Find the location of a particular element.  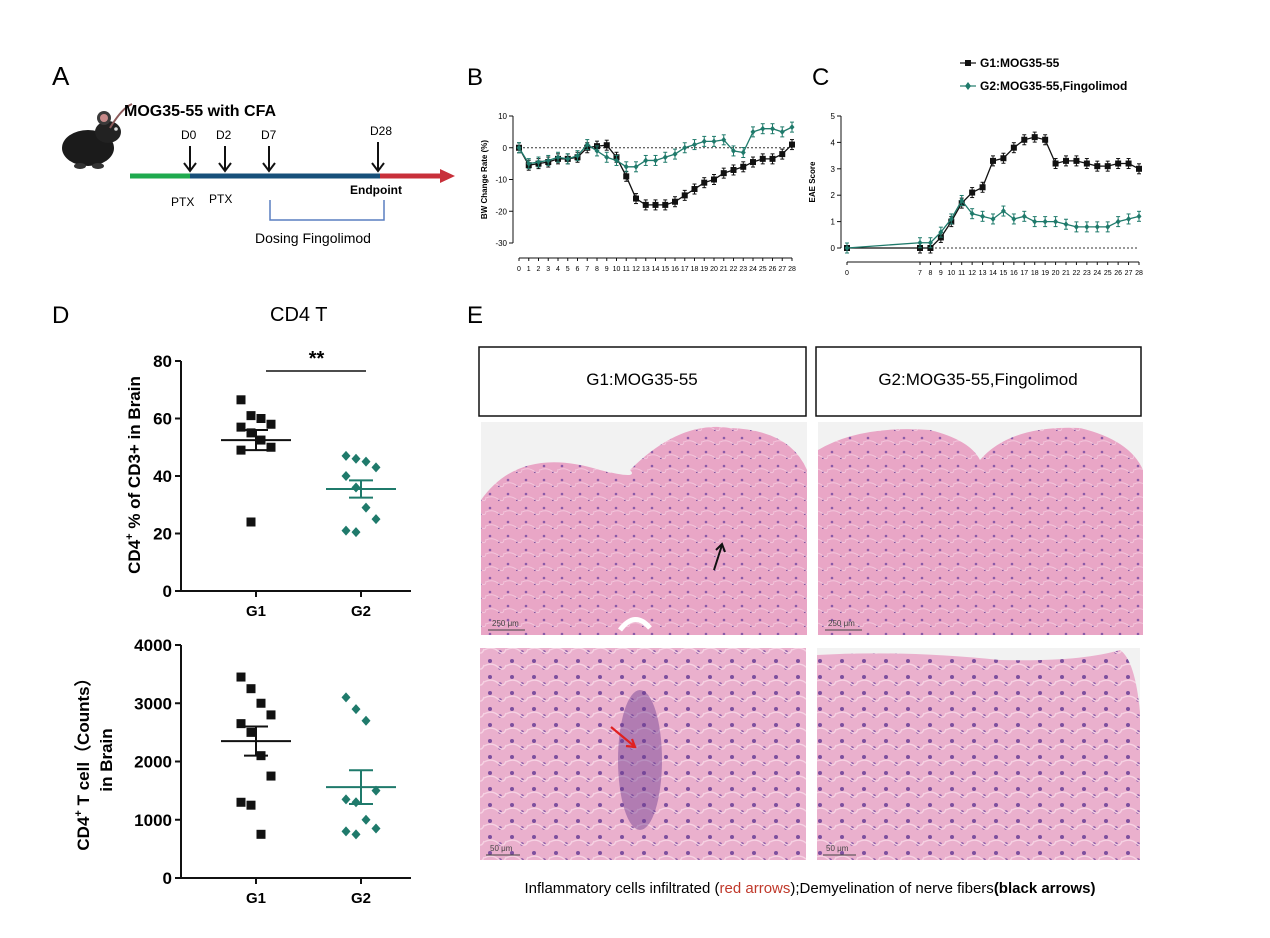

histology-image-g1-high is located at coordinates (643, 754).